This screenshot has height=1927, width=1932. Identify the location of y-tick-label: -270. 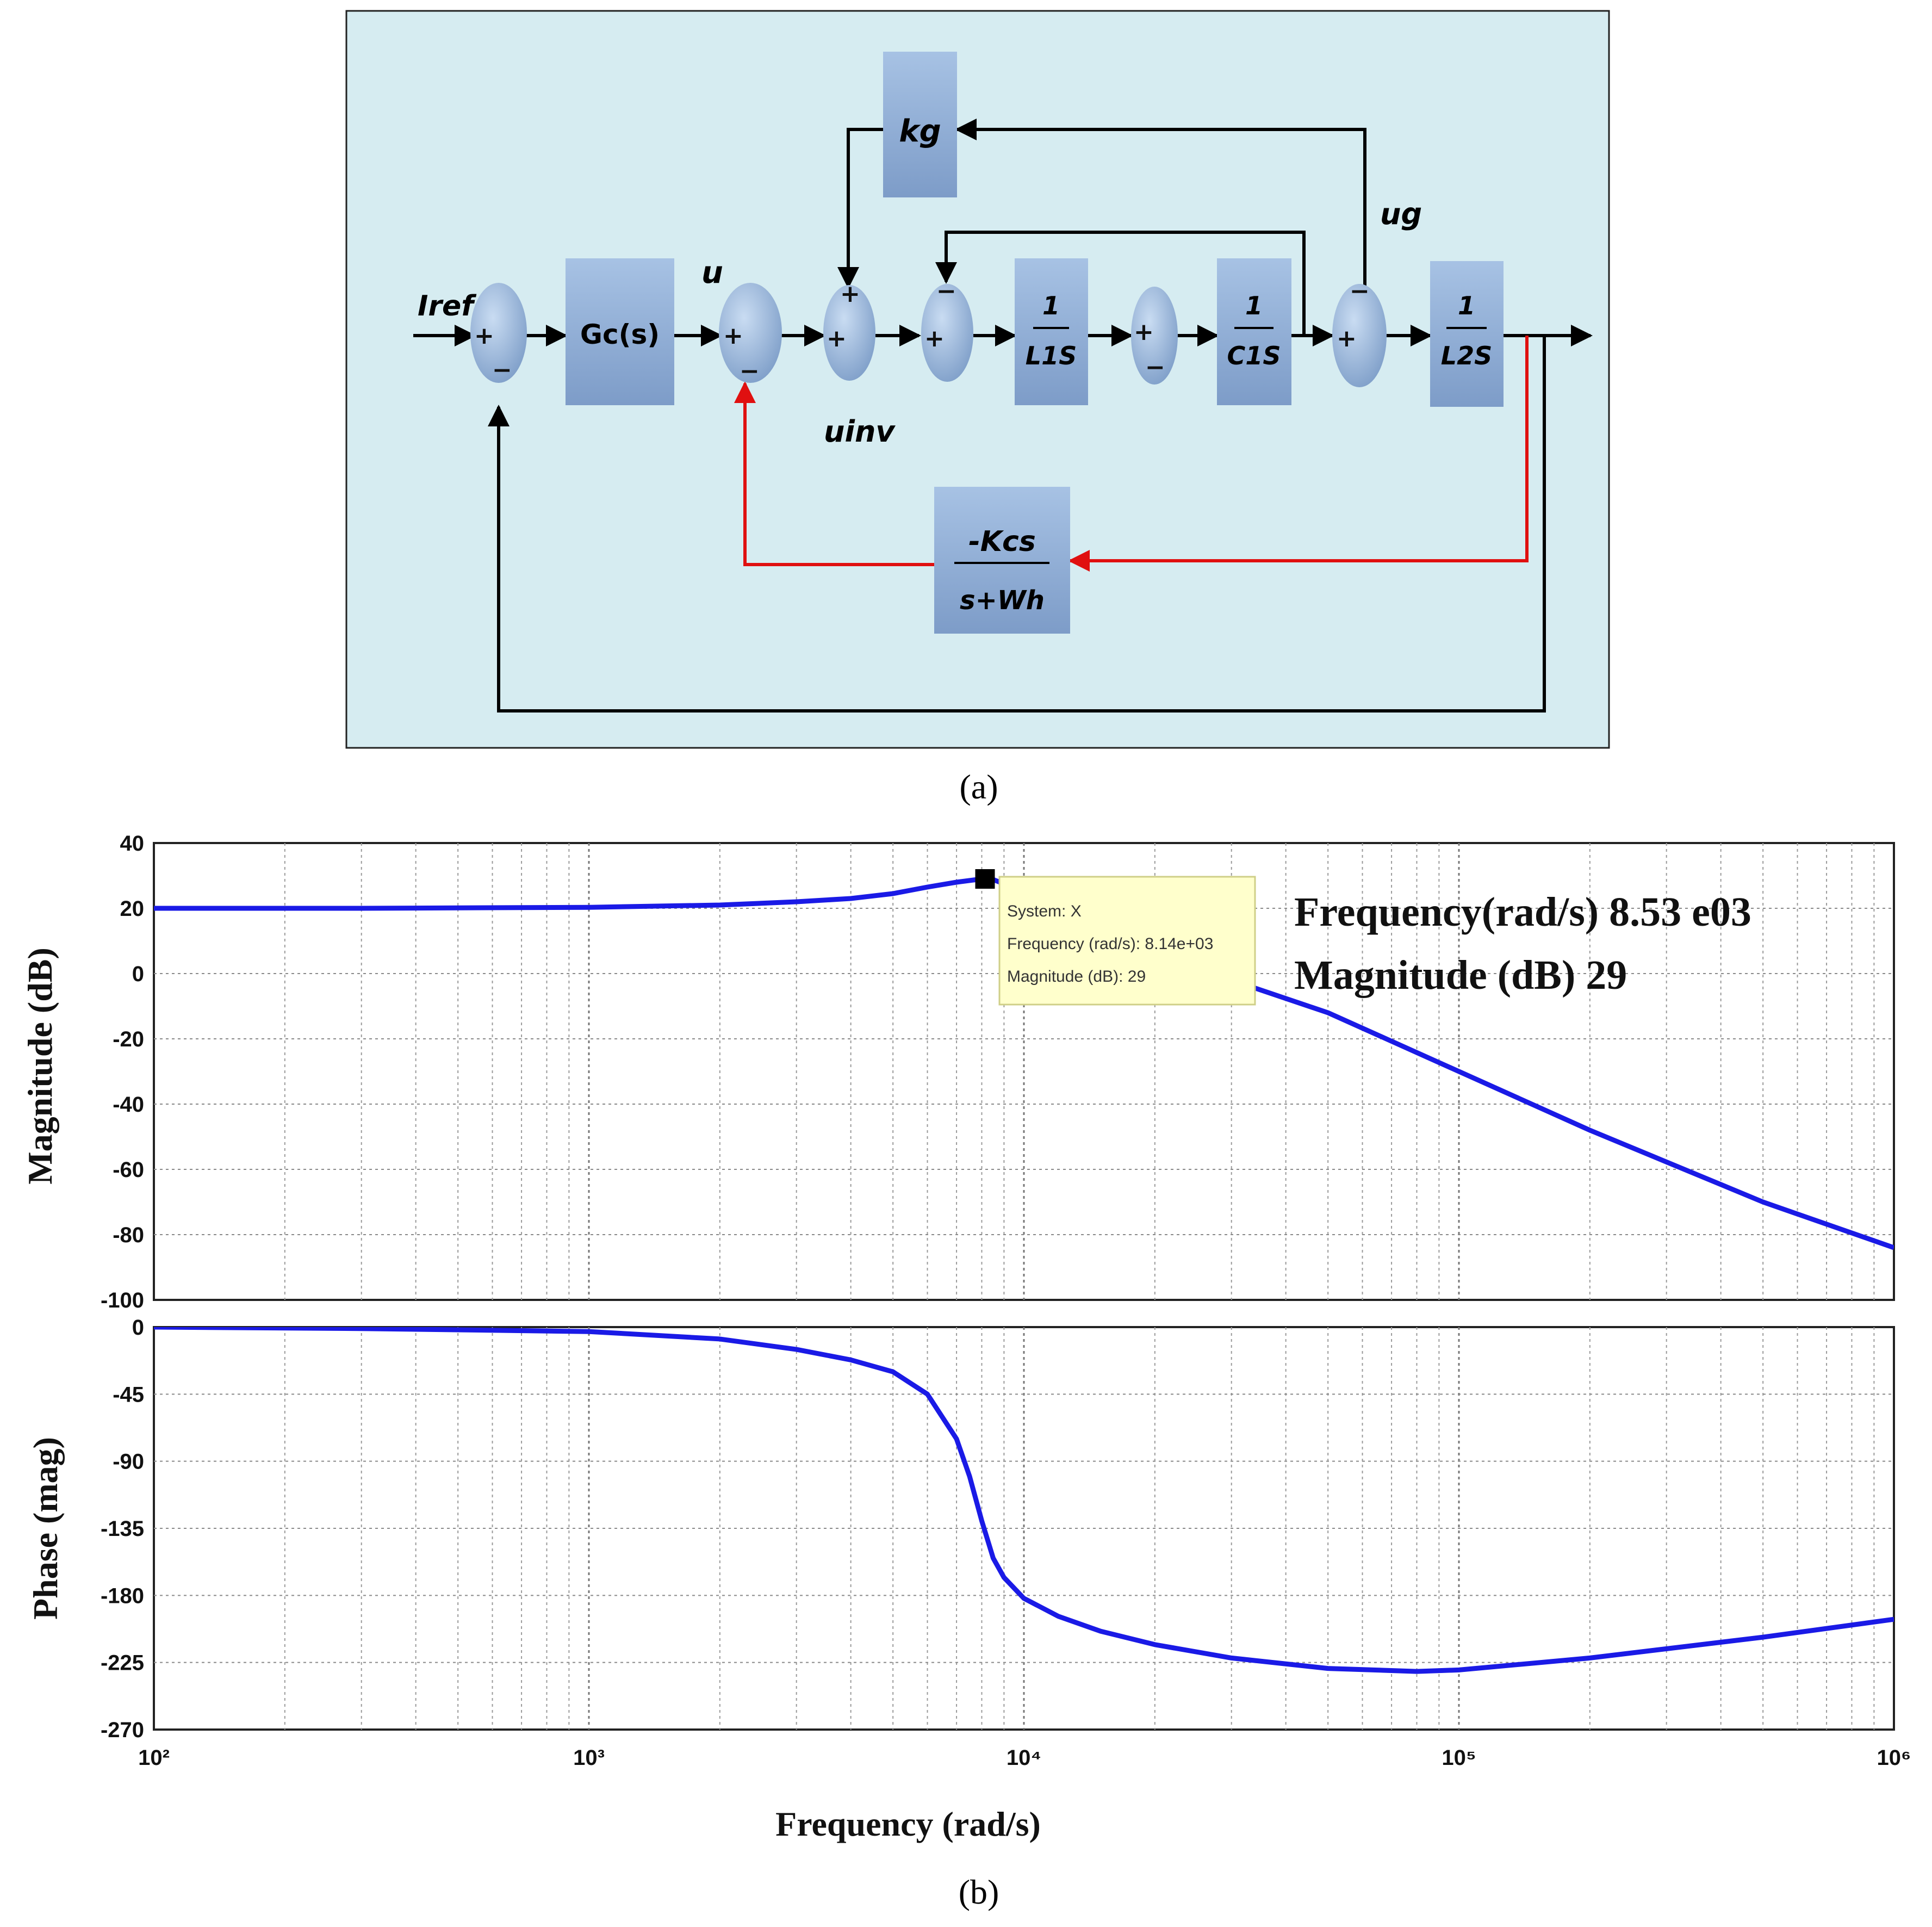
(122, 1730).